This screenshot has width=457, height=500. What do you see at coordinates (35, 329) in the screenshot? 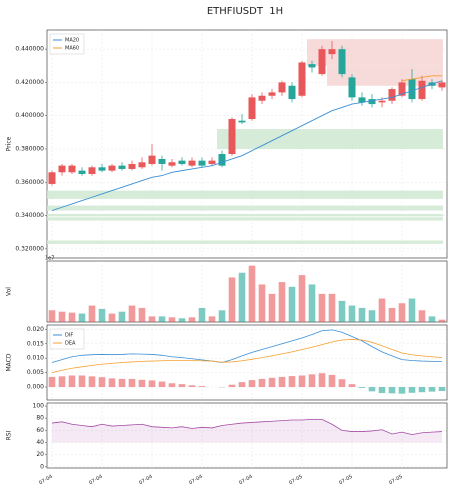
I see `y-tick-label: 0.020` at bounding box center [35, 329].